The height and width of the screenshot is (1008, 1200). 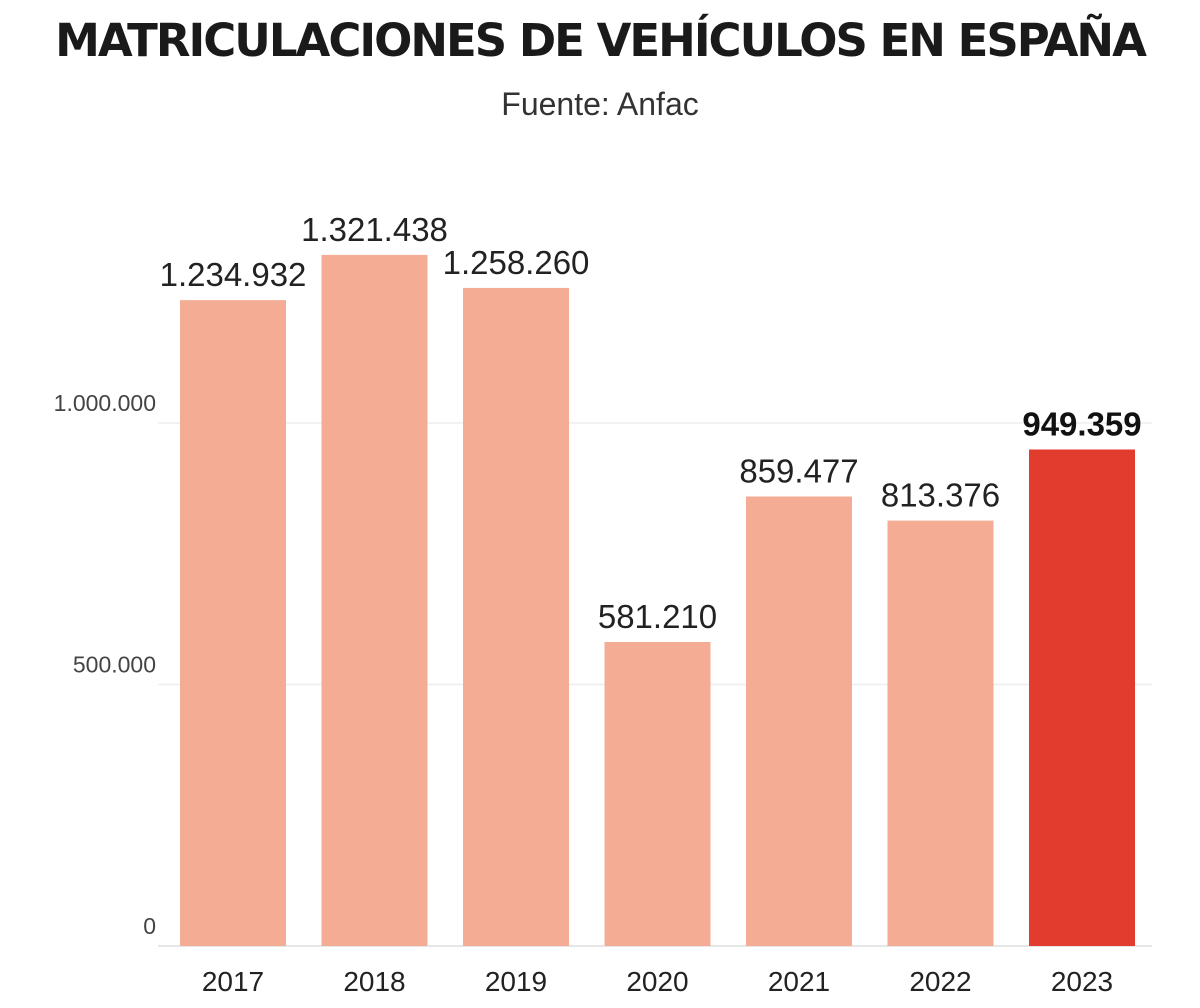 What do you see at coordinates (149, 926) in the screenshot?
I see `y-tick-label: 0` at bounding box center [149, 926].